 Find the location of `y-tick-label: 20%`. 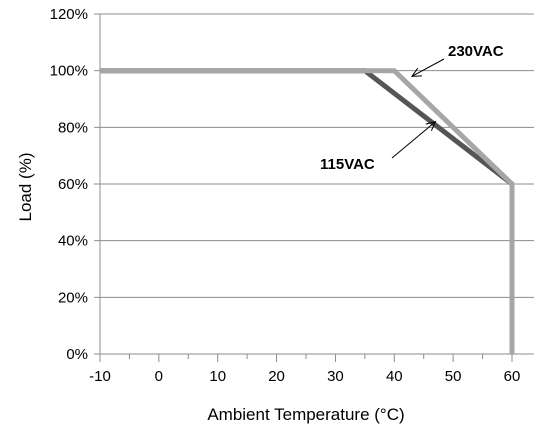

y-tick-label: 20% is located at coordinates (73, 297).